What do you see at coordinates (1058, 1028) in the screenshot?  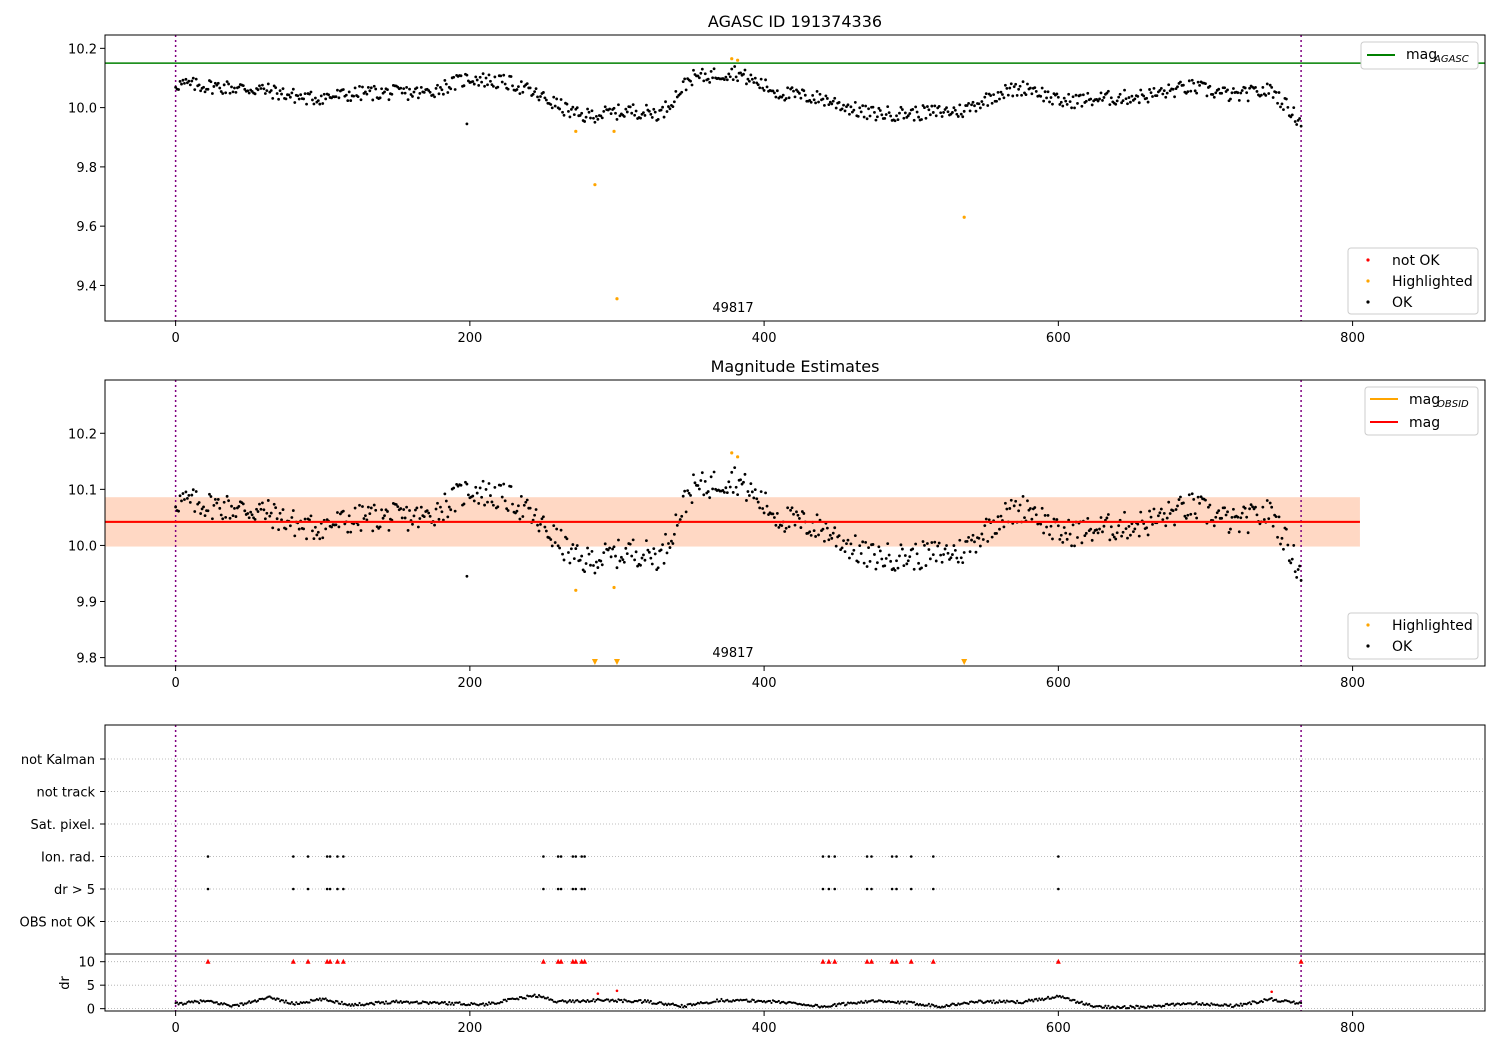 I see `x-tick-label: 600` at bounding box center [1058, 1028].